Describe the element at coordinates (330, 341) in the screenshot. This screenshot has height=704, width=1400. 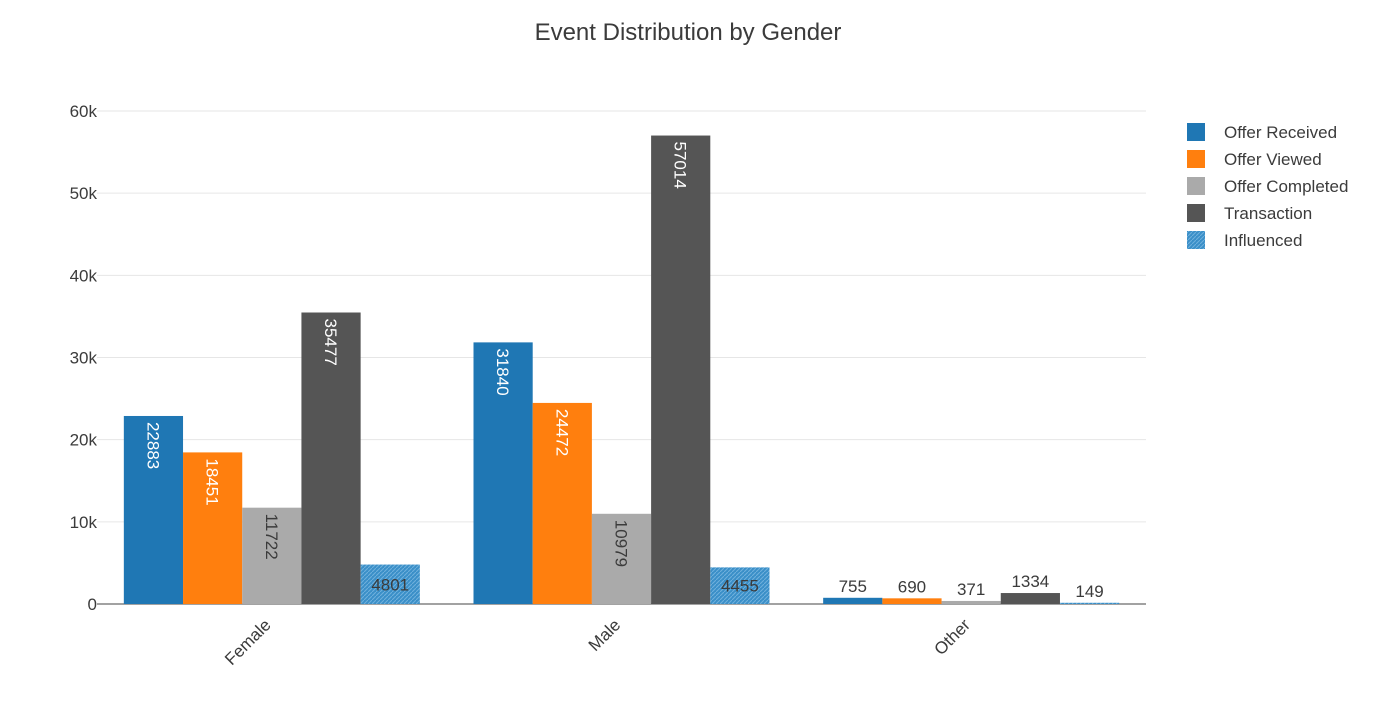
I see `bar-value-label: 35477` at that location.